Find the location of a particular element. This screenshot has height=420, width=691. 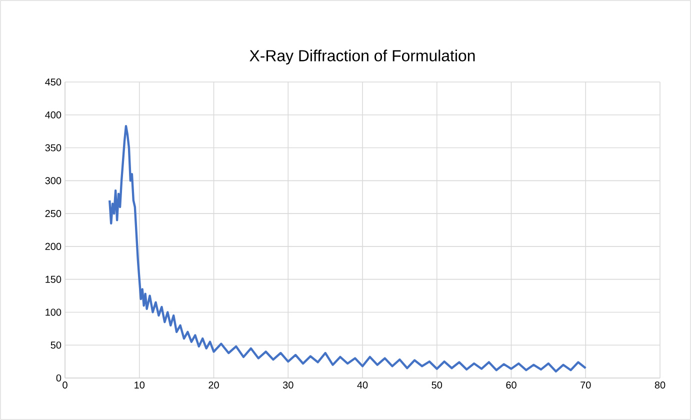

y-tick-label: 50 is located at coordinates (56, 345).